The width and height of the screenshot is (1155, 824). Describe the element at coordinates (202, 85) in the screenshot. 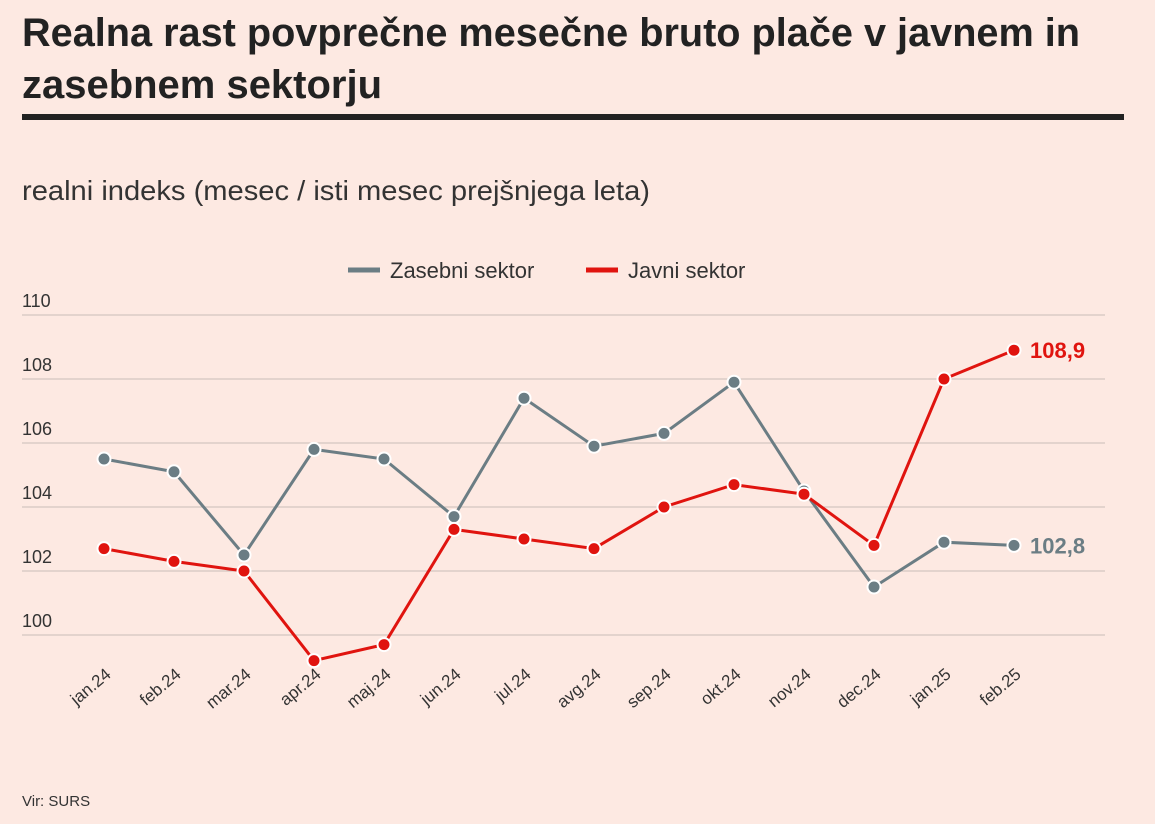

I see `chart-title: zasebnem sektorju` at that location.